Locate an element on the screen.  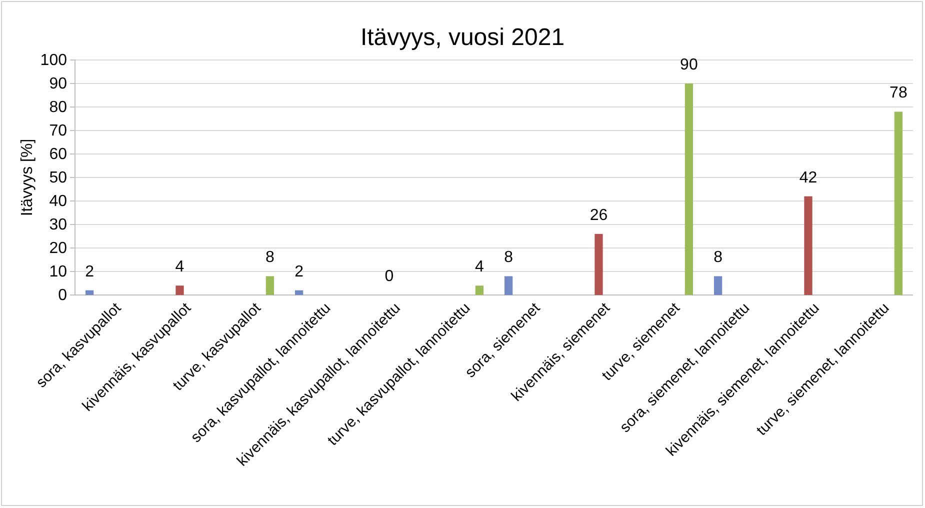
chart-title: Itävyys, vuosi 2021 is located at coordinates (462, 37).